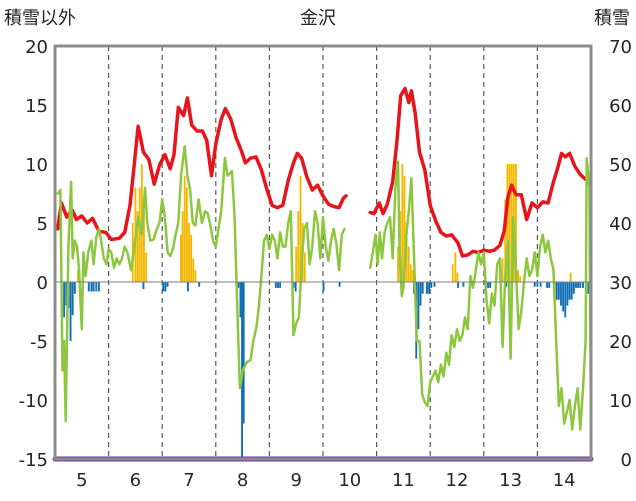 Image resolution: width=636 pixels, height=501 pixels. I want to click on y-tick-right: 0, so click(626, 460).